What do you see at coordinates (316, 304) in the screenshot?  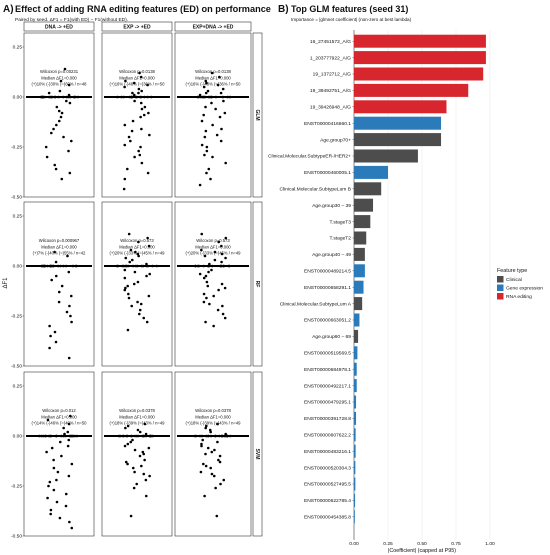 I see `category-label: Clinical.Molecular.SubtypeLum A` at bounding box center [316, 304].